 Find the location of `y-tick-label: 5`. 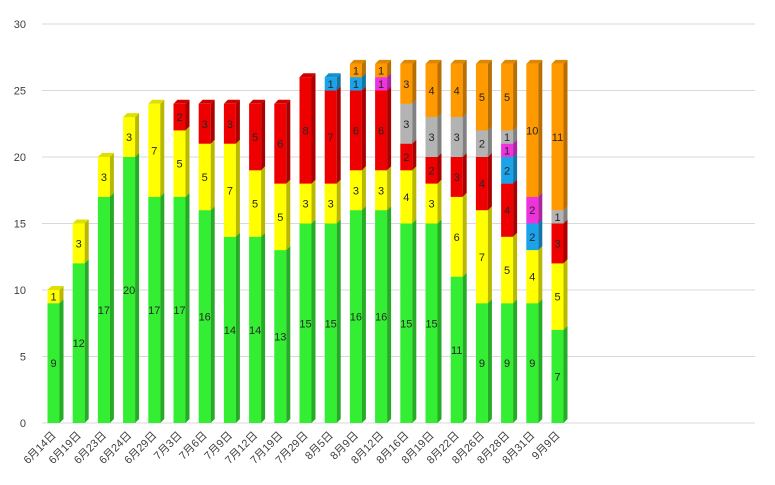

y-tick-label: 5 is located at coordinates (23, 358).